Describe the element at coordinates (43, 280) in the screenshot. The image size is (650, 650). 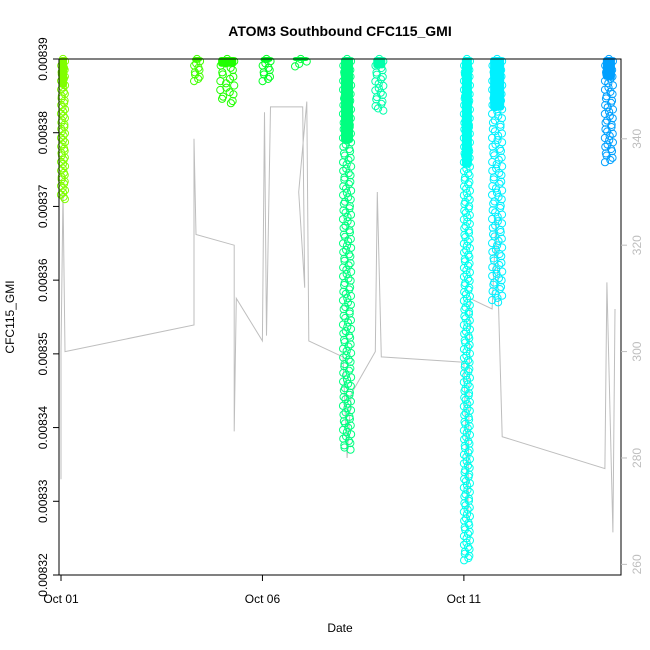
I see `y-tick-label: 0.00836` at that location.